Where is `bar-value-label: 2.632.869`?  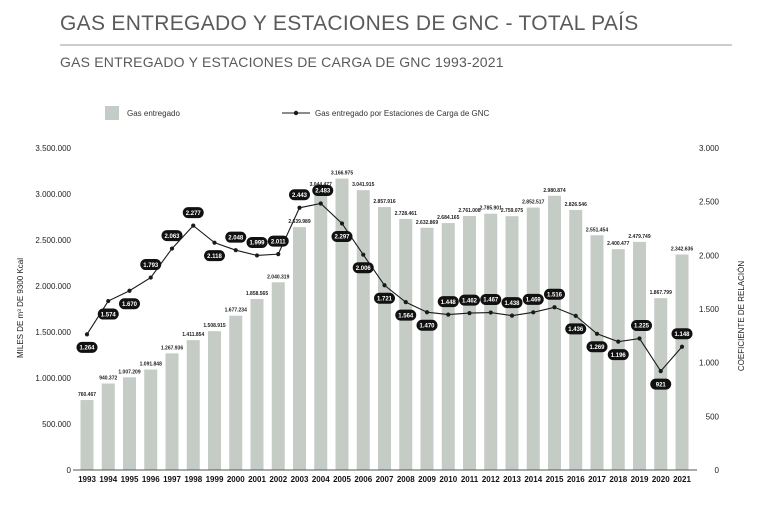
bar-value-label: 2.632.869 is located at coordinates (427, 223).